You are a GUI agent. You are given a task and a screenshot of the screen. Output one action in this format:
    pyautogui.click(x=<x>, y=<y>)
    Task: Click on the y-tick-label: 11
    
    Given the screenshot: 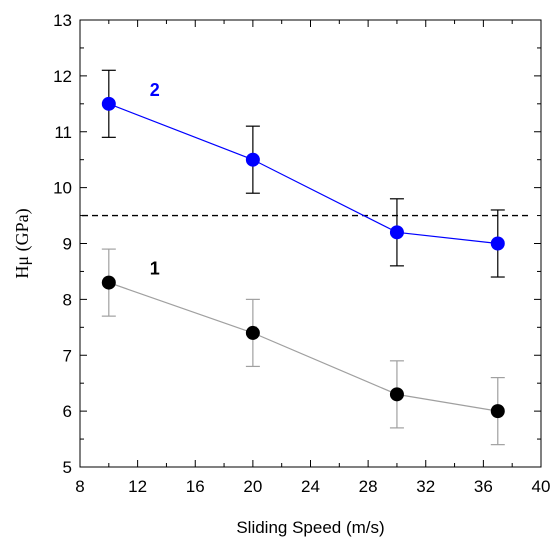 What is the action you would take?
    pyautogui.click(x=63, y=132)
    